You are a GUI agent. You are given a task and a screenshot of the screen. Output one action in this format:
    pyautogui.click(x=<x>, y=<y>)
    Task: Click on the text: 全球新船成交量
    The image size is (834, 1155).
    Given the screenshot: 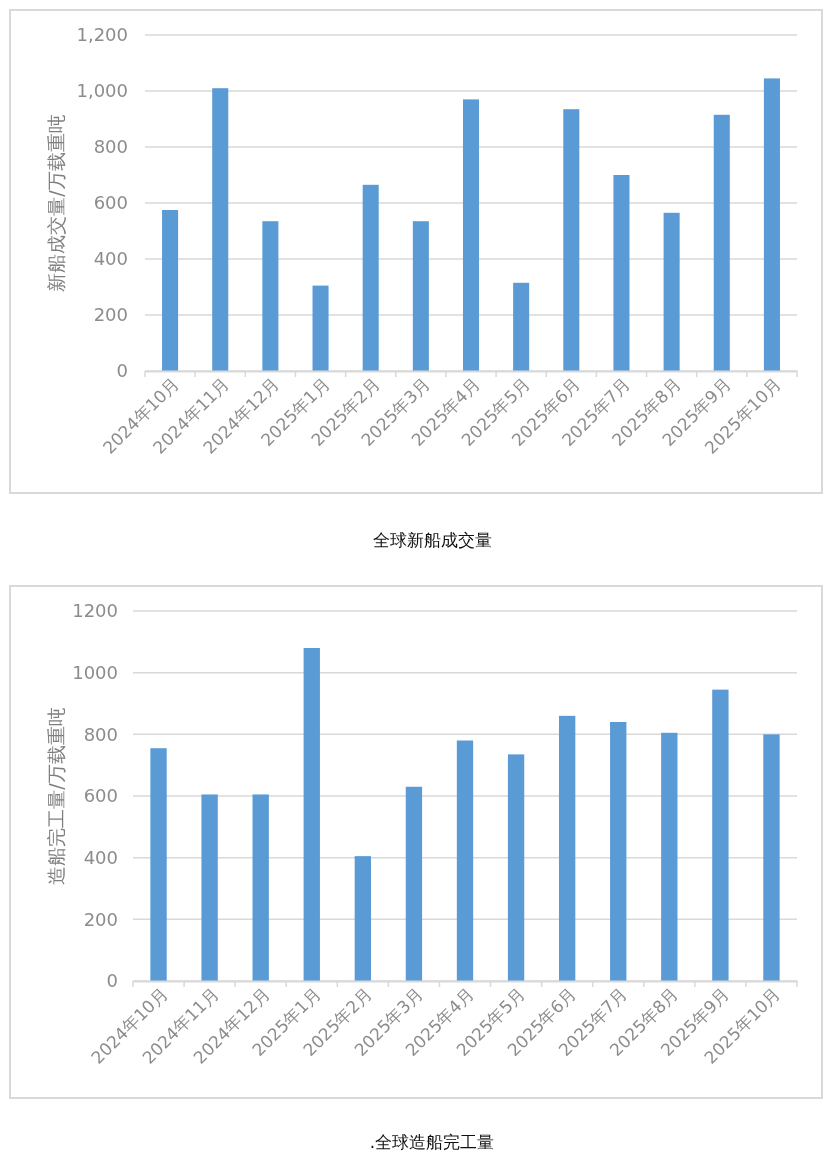 What is the action you would take?
    pyautogui.click(x=432, y=540)
    